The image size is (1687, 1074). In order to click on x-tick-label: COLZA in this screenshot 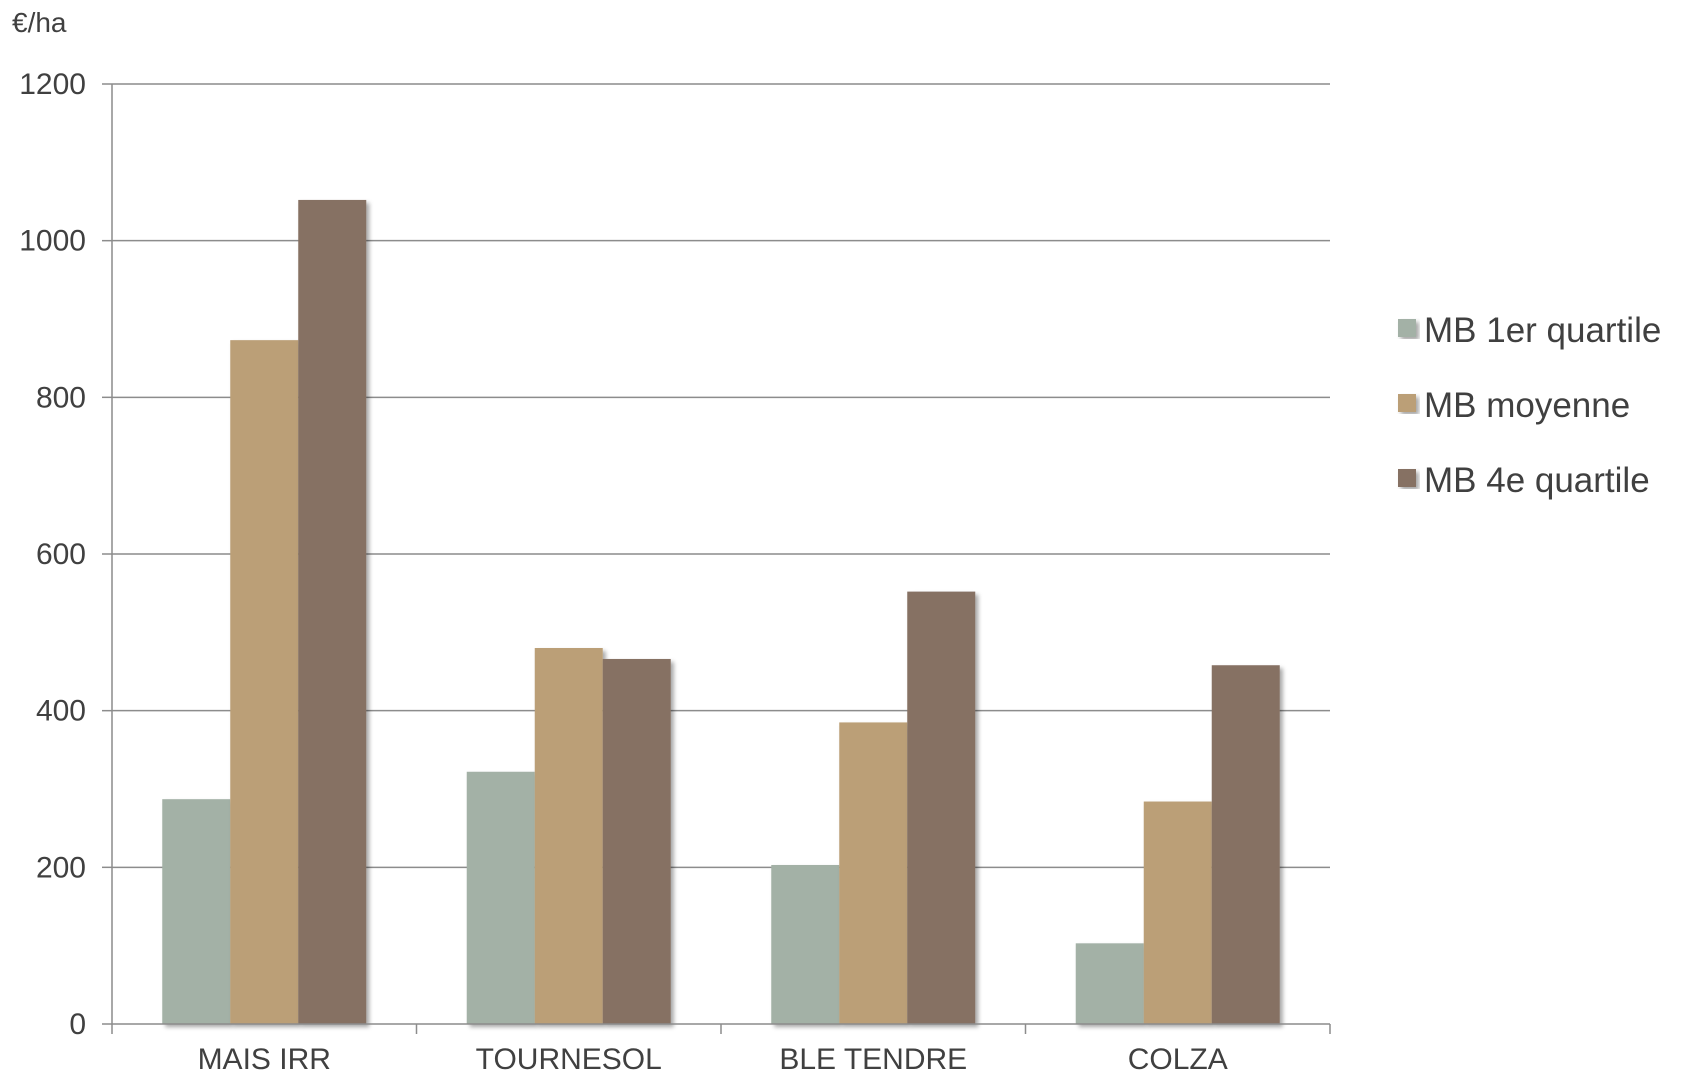, I will do `click(1178, 1058)`.